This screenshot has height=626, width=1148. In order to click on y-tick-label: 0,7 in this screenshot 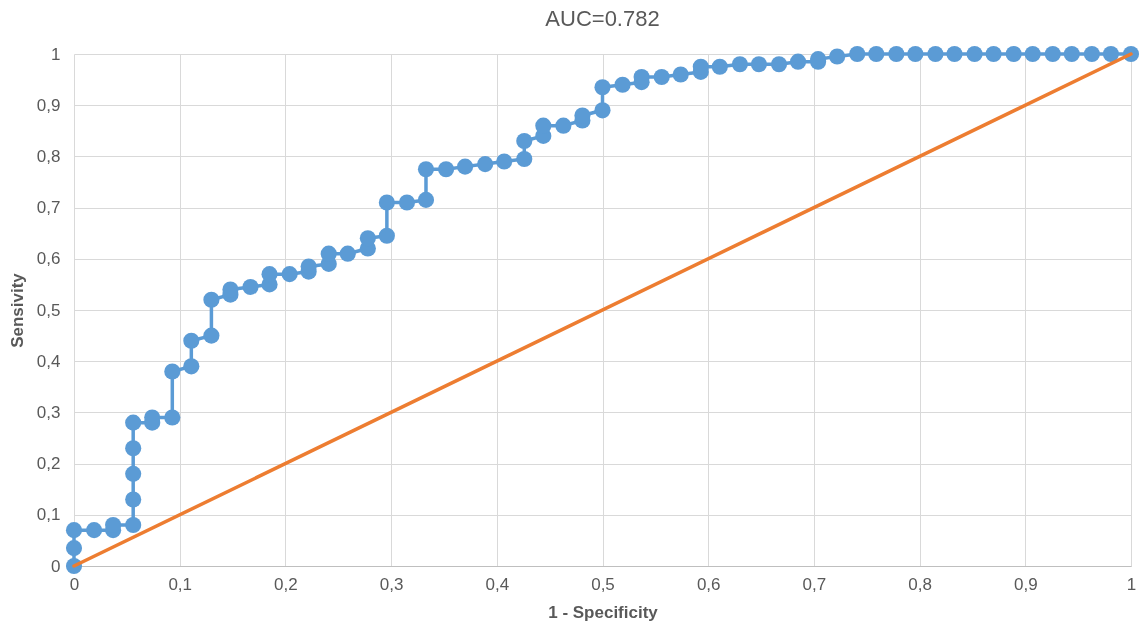, I will do `click(48, 208)`.